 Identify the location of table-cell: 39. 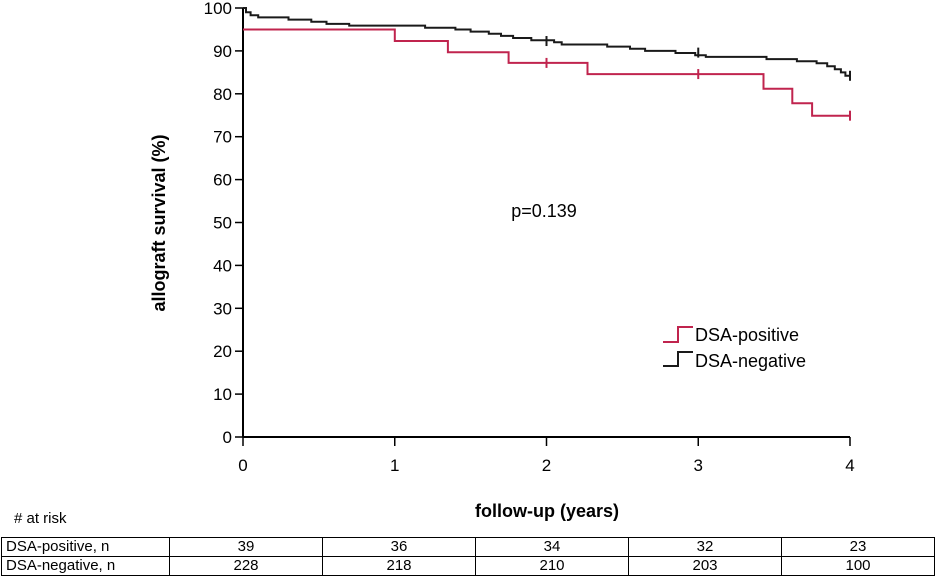
(246, 547).